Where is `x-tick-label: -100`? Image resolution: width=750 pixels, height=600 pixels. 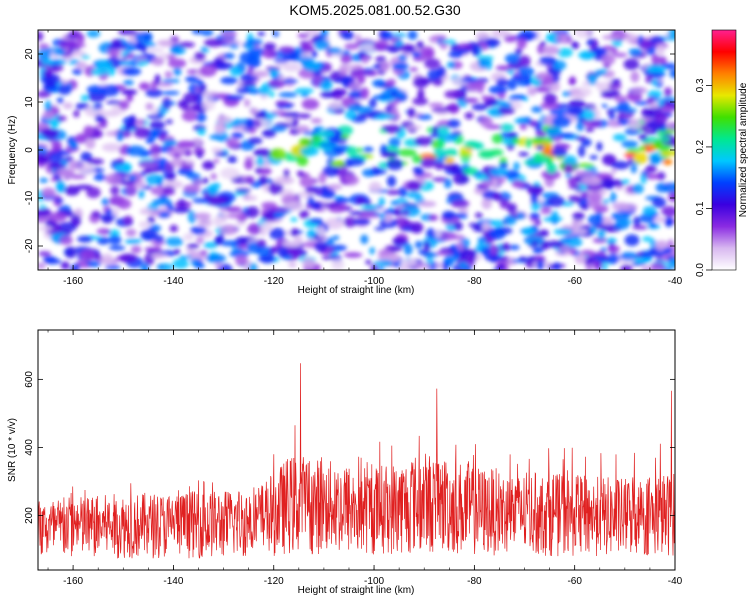 x-tick-label: -100 is located at coordinates (374, 281).